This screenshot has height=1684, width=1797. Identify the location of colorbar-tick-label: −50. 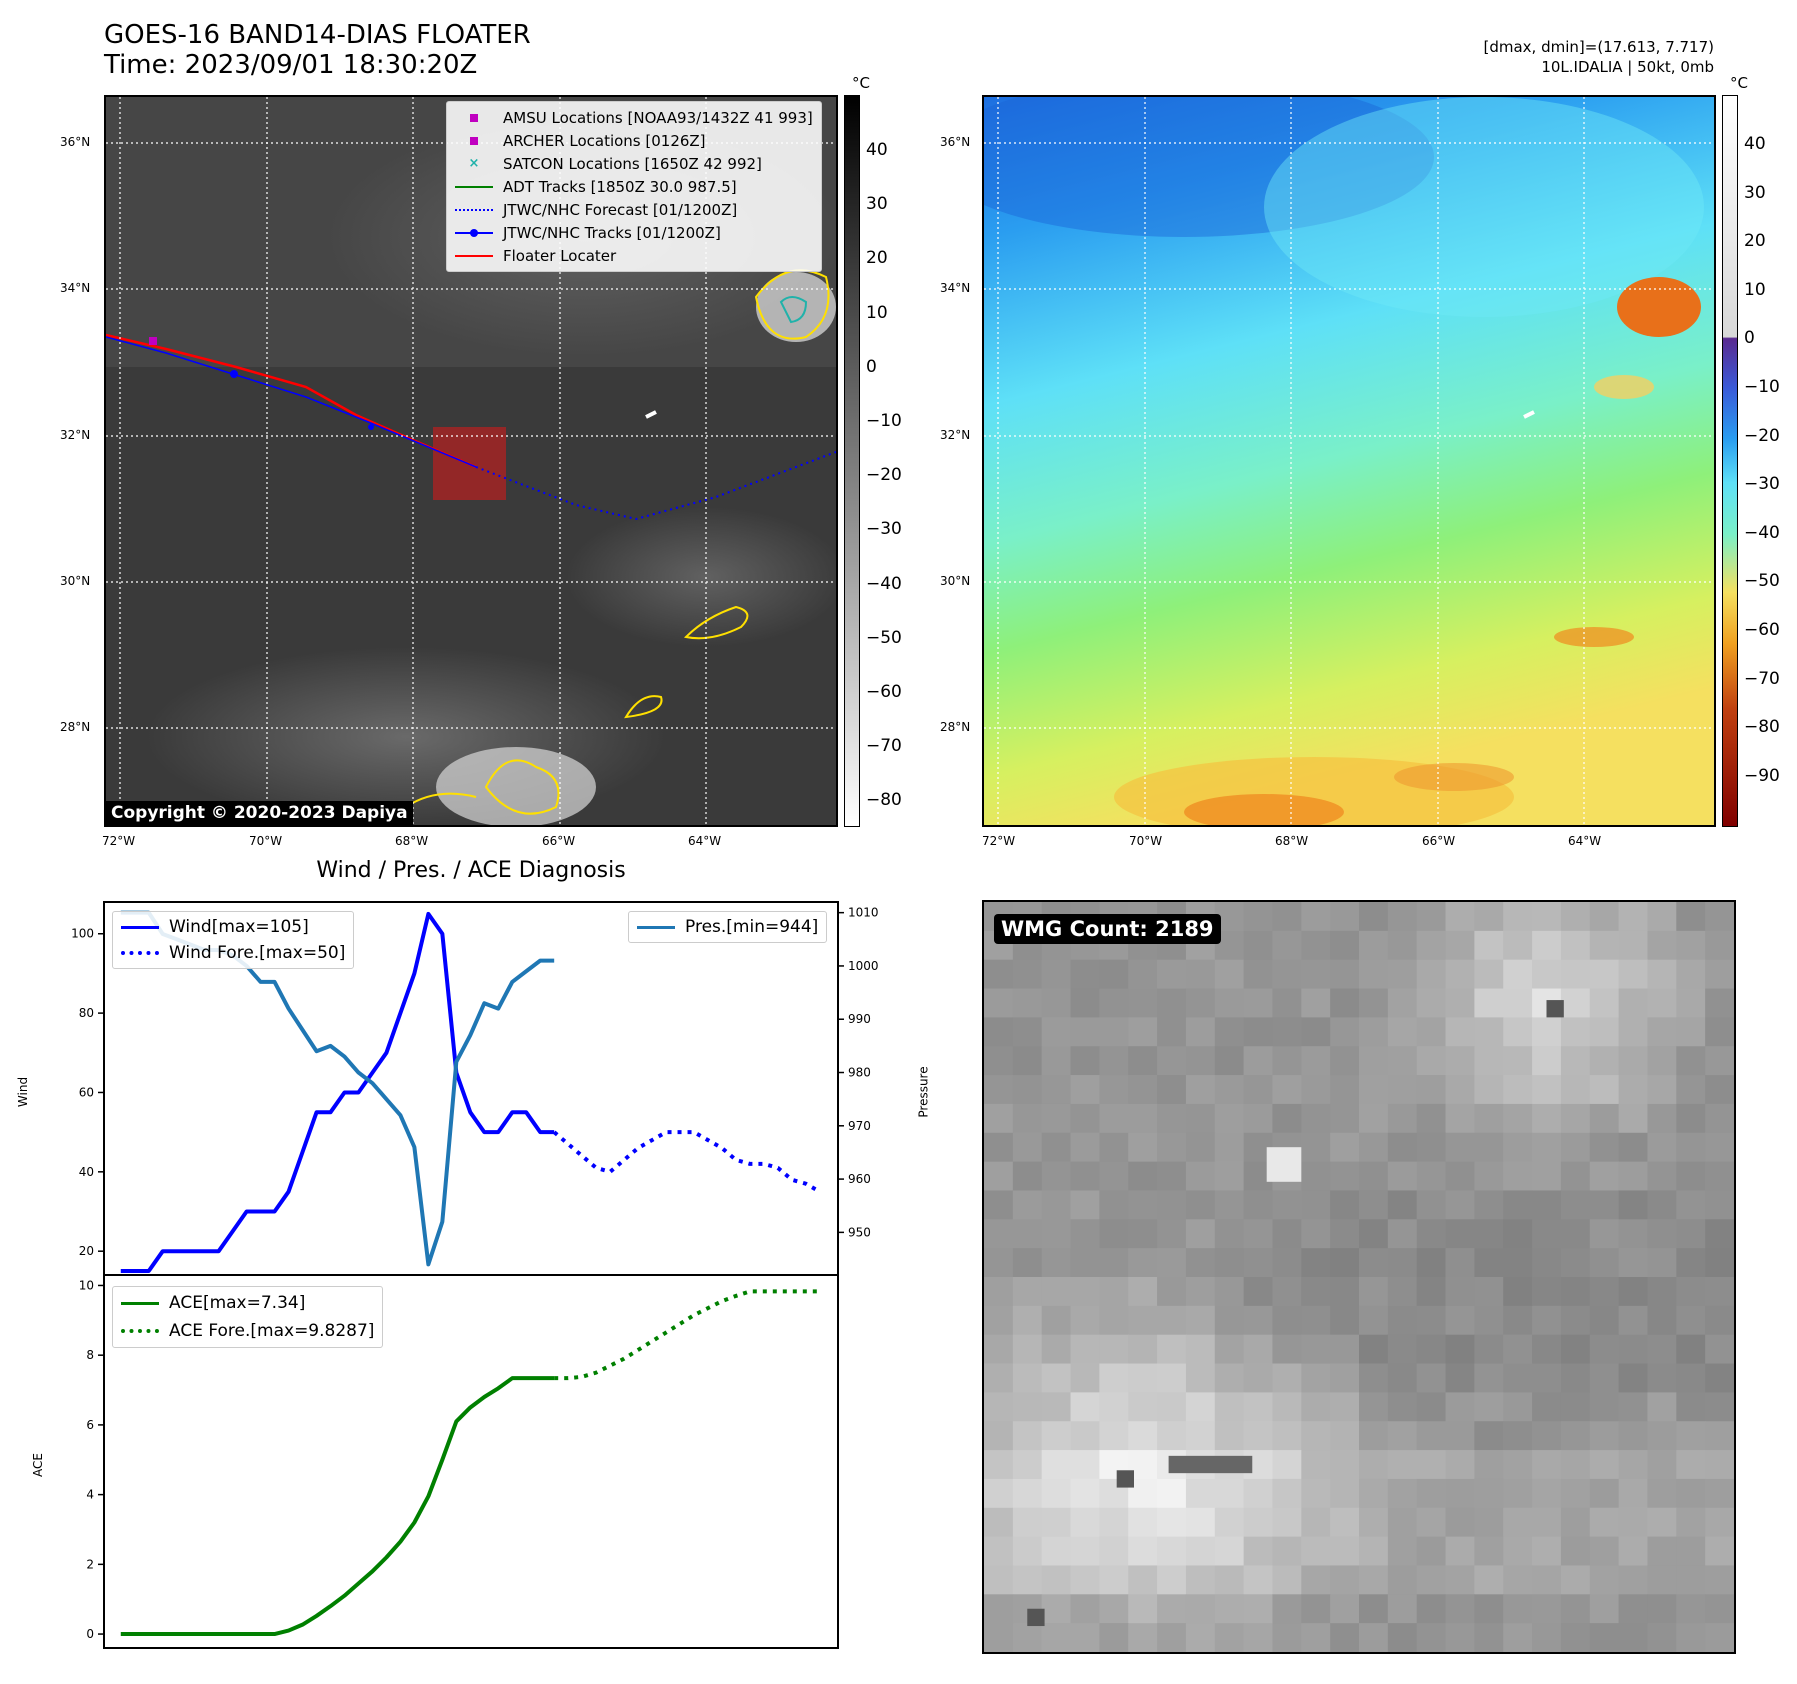
(1762, 581).